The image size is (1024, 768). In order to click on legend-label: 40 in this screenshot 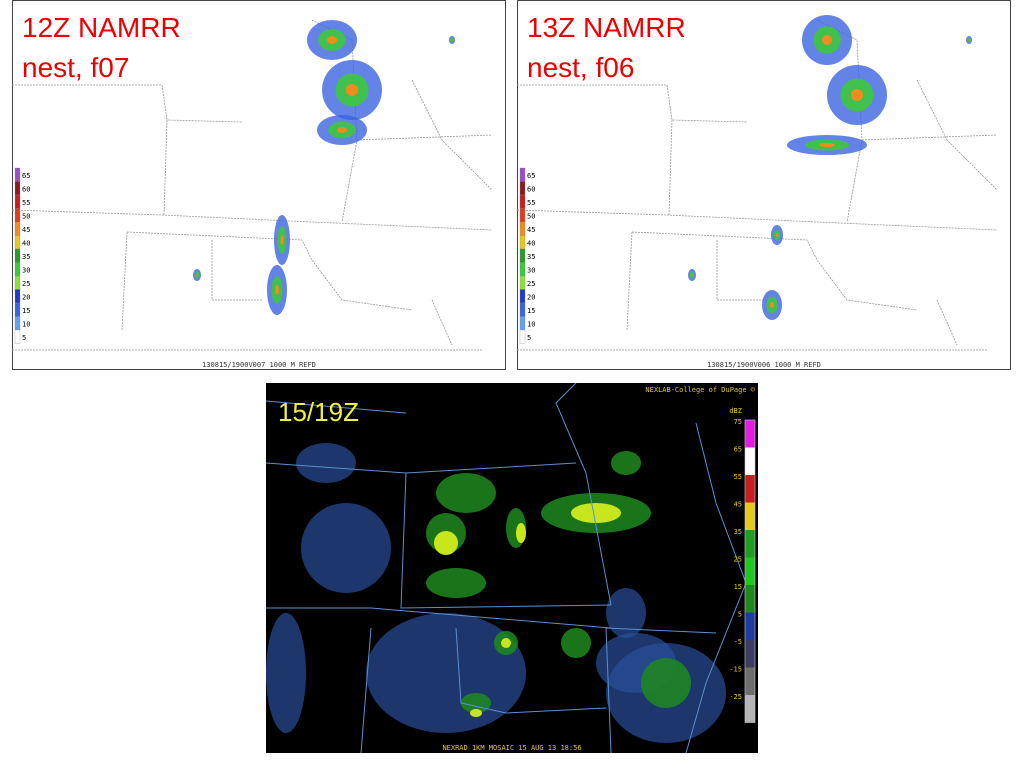, I will do `click(531, 244)`.